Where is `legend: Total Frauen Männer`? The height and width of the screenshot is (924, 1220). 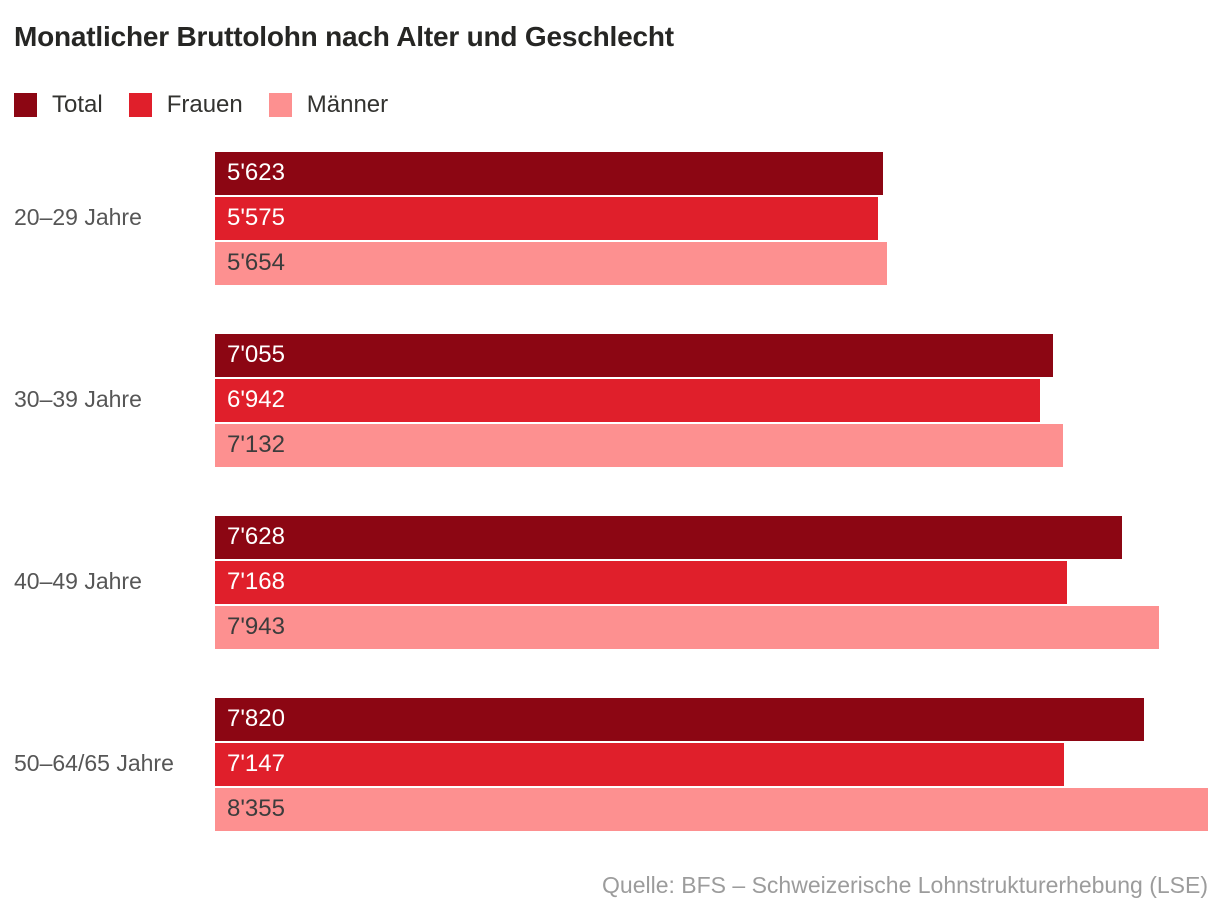
legend: Total Frauen Männer is located at coordinates (611, 105).